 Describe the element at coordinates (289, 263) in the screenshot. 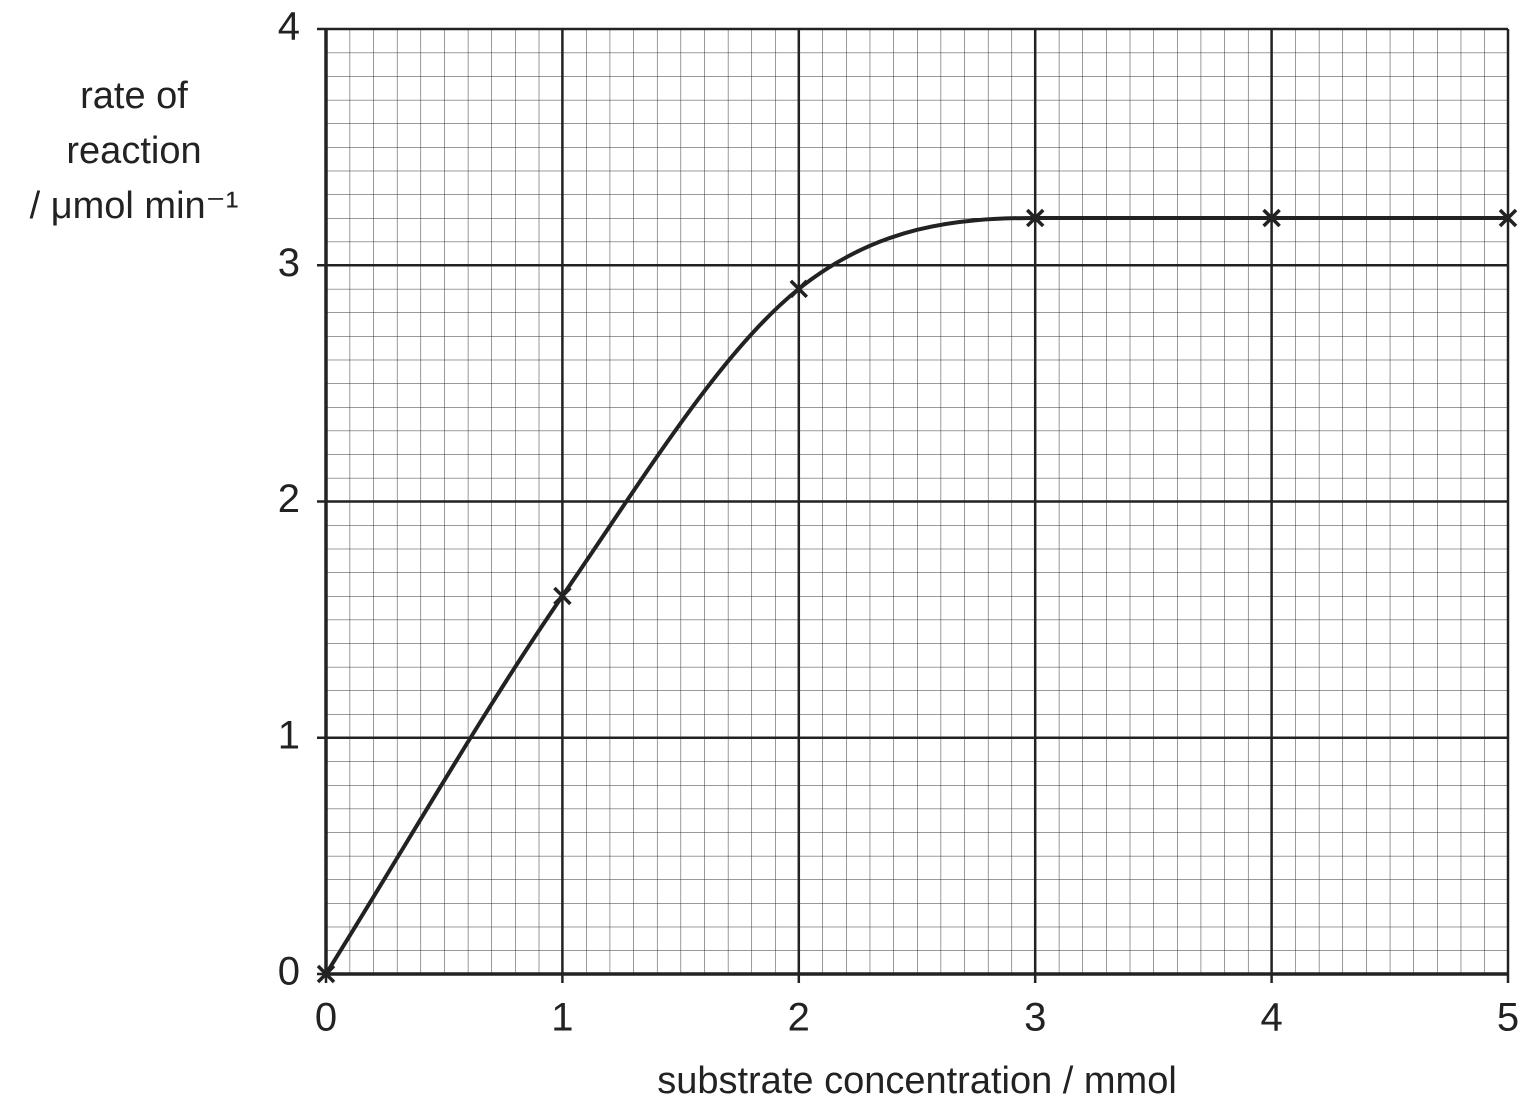

I see `y-tick-label: 3` at that location.